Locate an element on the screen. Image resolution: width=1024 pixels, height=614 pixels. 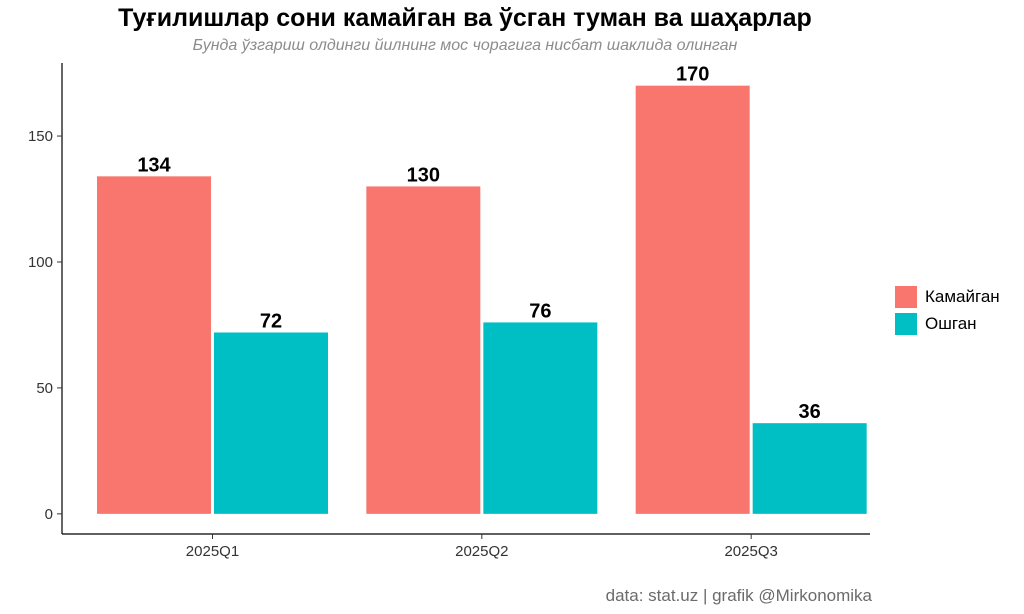
data-label: 36 is located at coordinates (810, 412).